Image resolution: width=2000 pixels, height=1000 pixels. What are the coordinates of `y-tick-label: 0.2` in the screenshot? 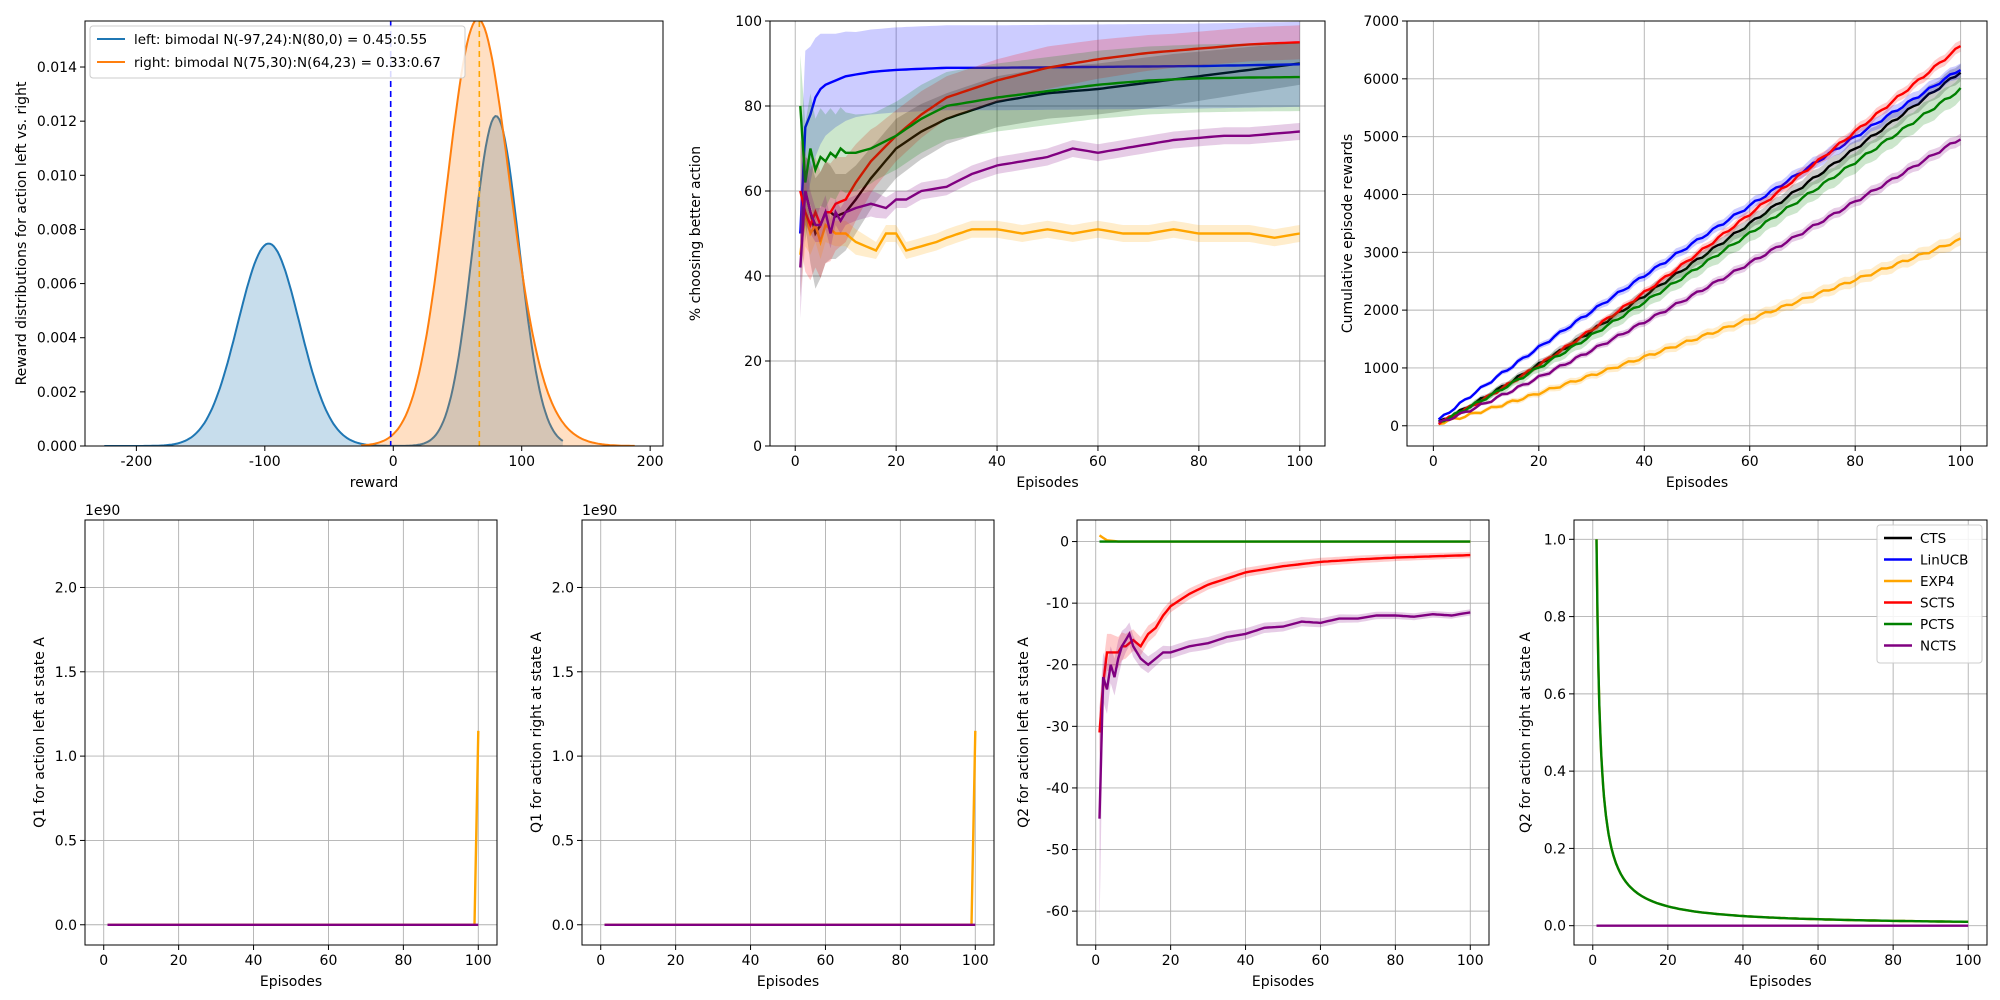 It's located at (1555, 849).